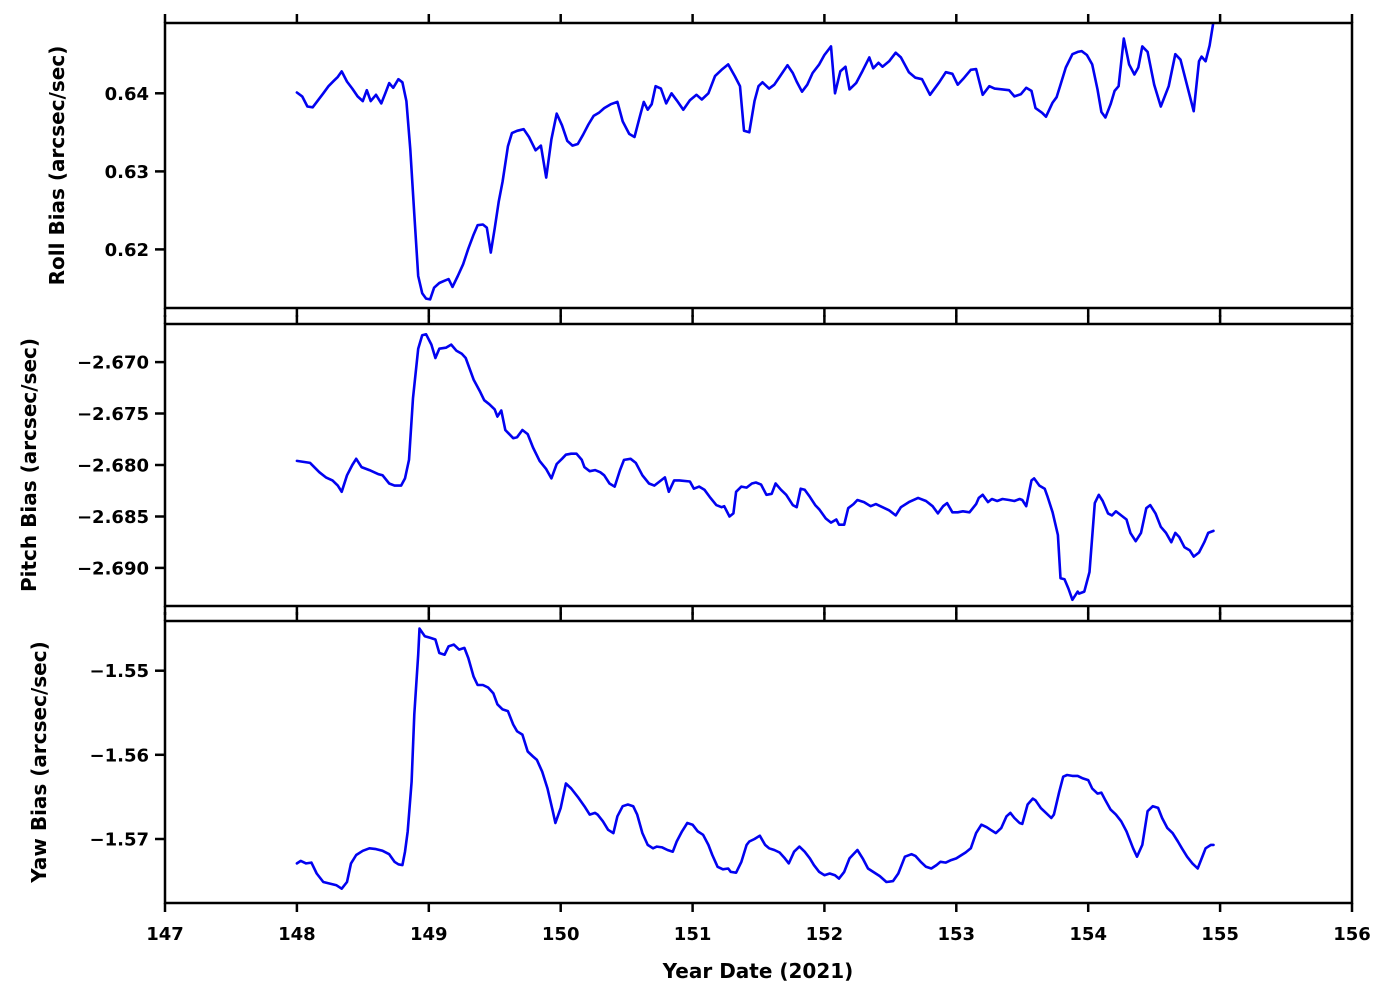 This screenshot has height=1000, width=1400. Describe the element at coordinates (758, 971) in the screenshot. I see `x-axis-label: Year Date (2021)` at that location.